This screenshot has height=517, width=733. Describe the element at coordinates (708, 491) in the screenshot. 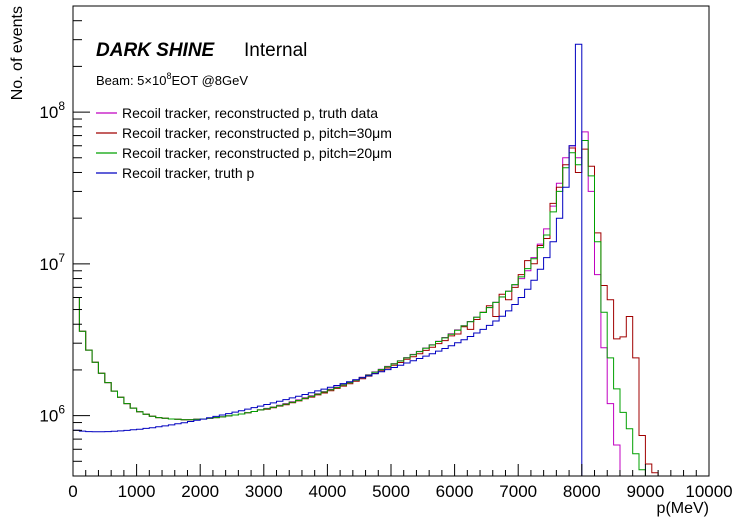

I see `x-tick-label: 10000` at that location.